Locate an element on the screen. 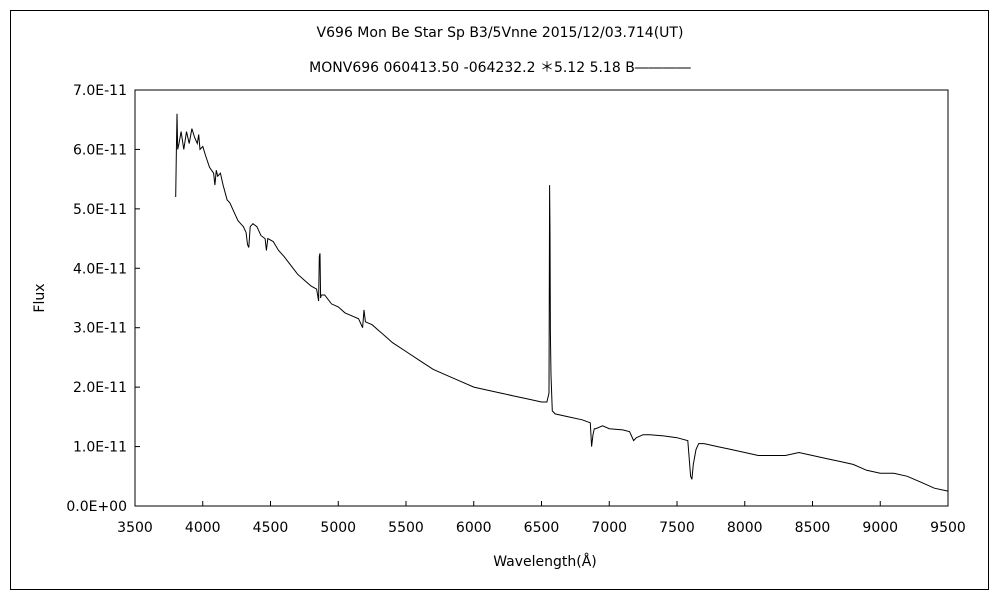 The height and width of the screenshot is (600, 1000). x-tick-label: 7500 is located at coordinates (677, 528).